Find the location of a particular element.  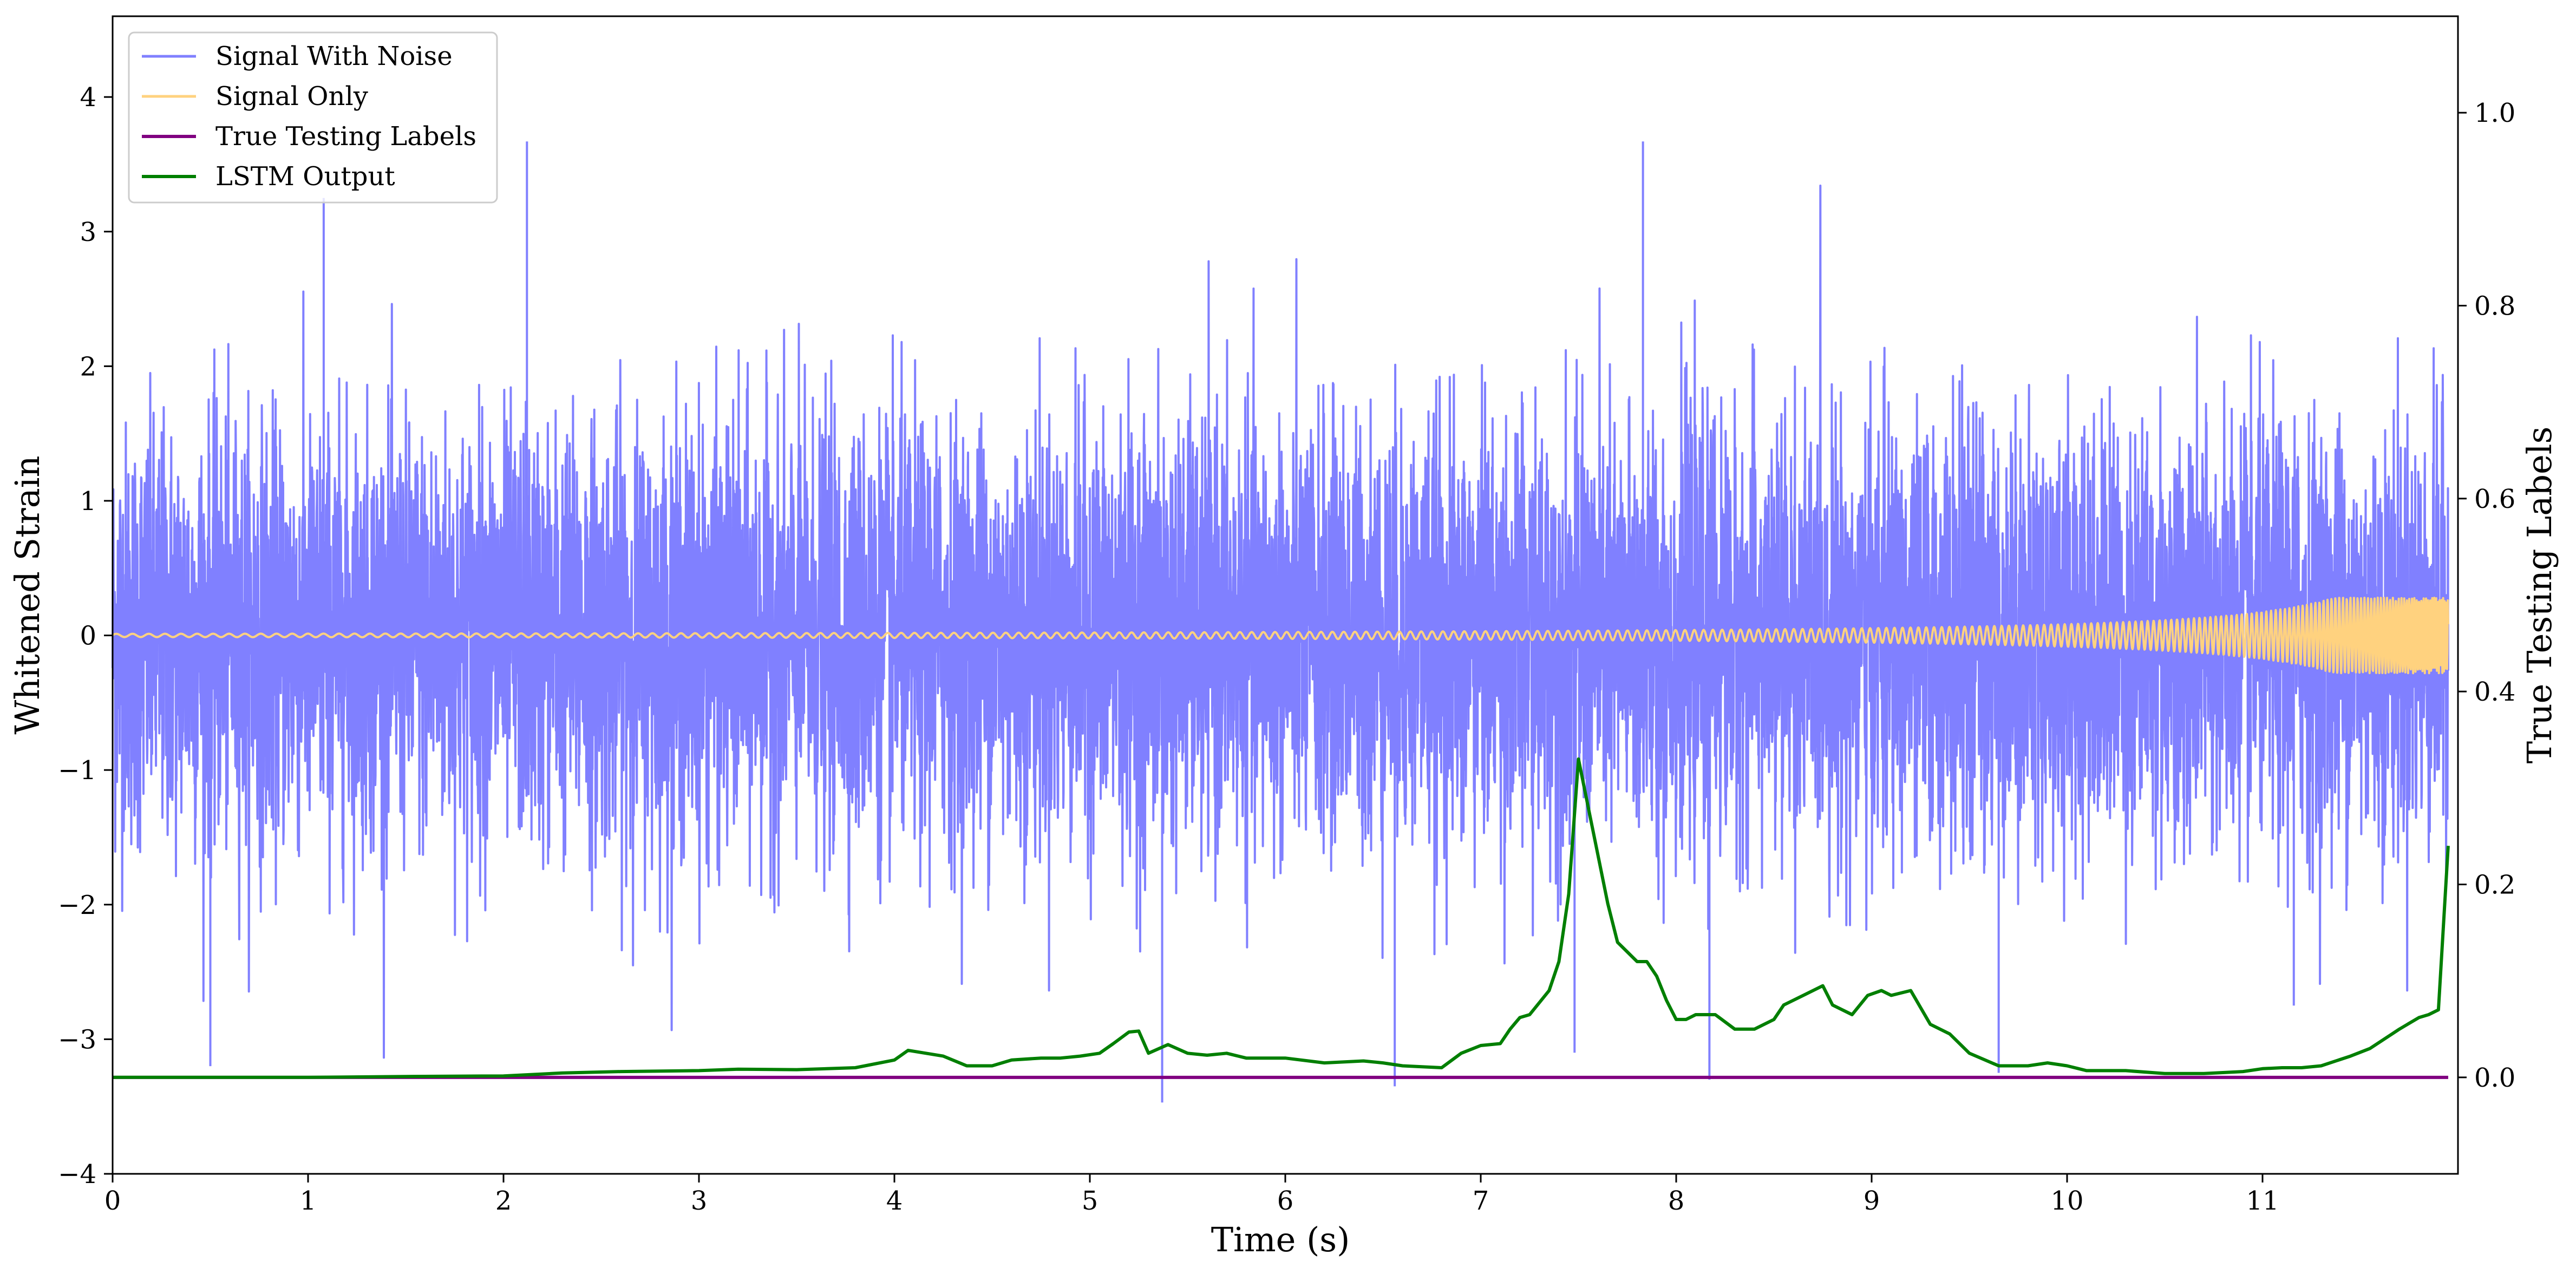

y-axis-title: Whitened Strain is located at coordinates (28, 595).